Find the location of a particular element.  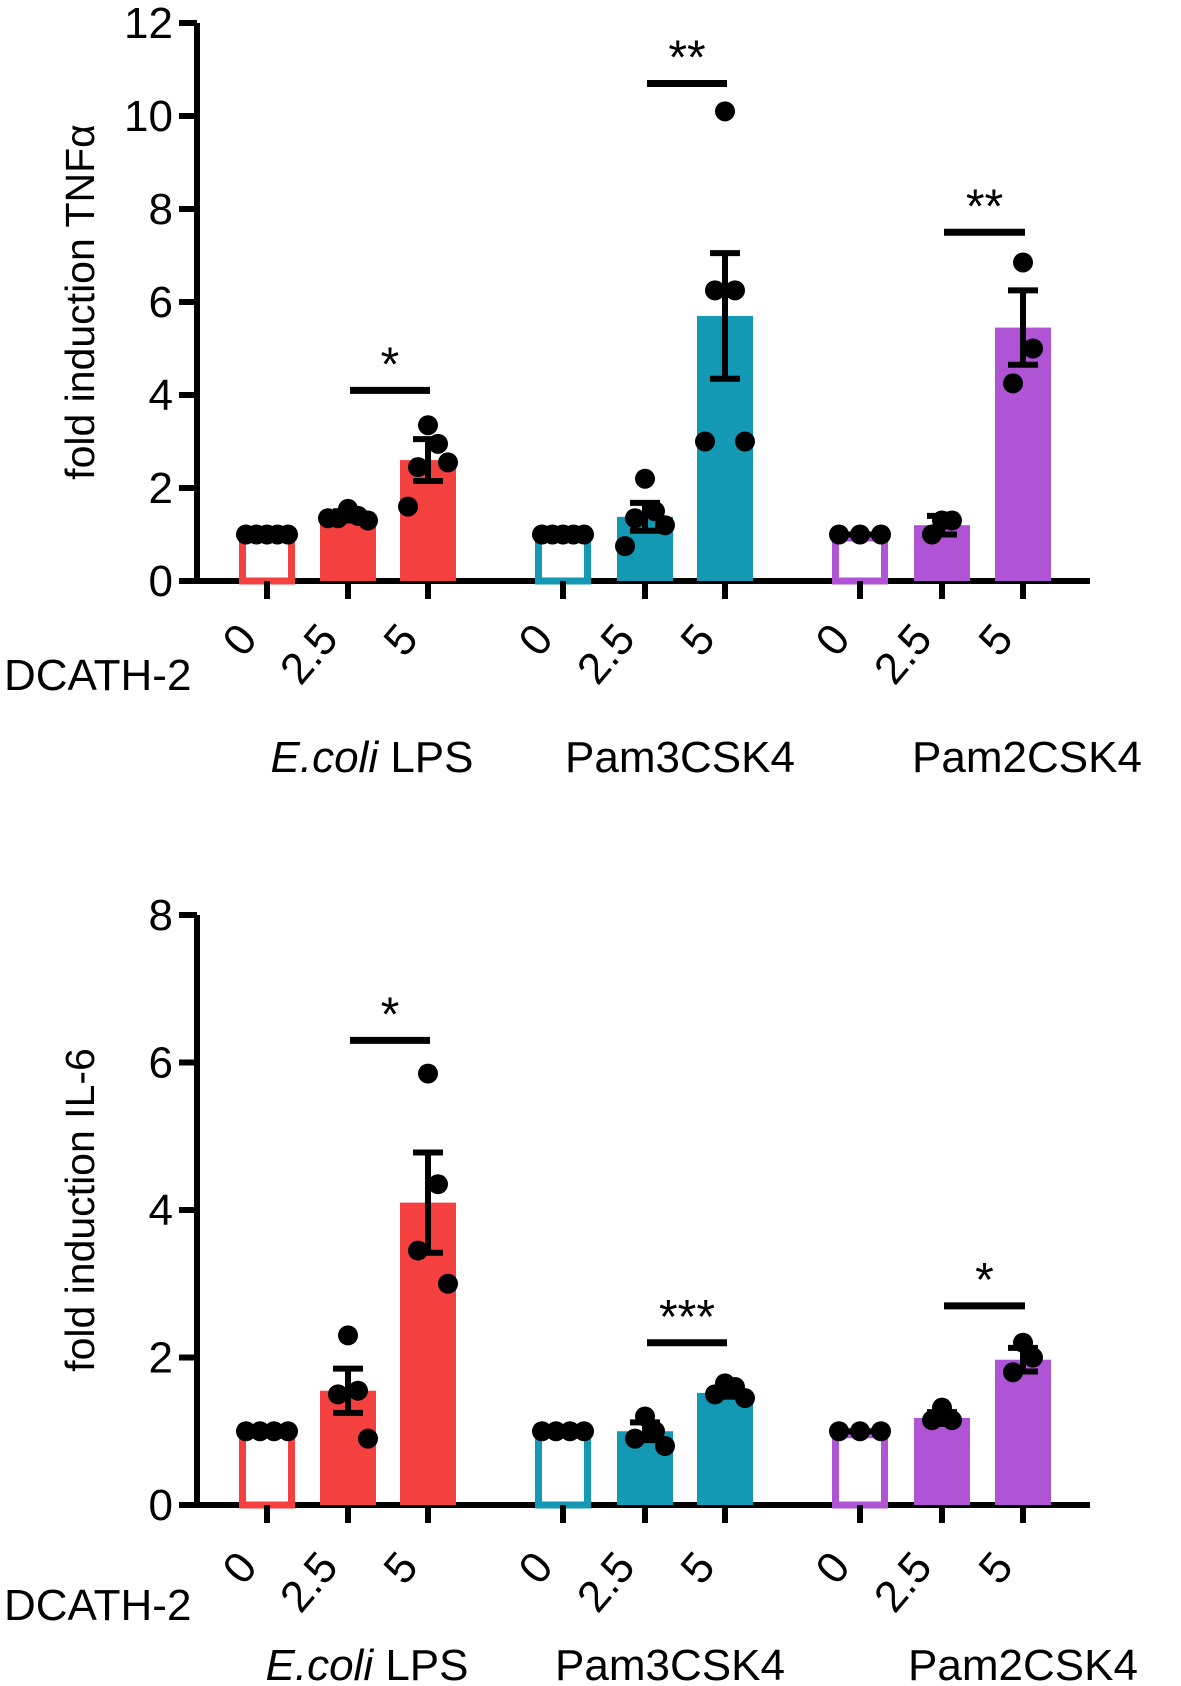

group-pam3csk4: 0 2.5 5 ** Pam3CSK4 is located at coordinates (652, 406).